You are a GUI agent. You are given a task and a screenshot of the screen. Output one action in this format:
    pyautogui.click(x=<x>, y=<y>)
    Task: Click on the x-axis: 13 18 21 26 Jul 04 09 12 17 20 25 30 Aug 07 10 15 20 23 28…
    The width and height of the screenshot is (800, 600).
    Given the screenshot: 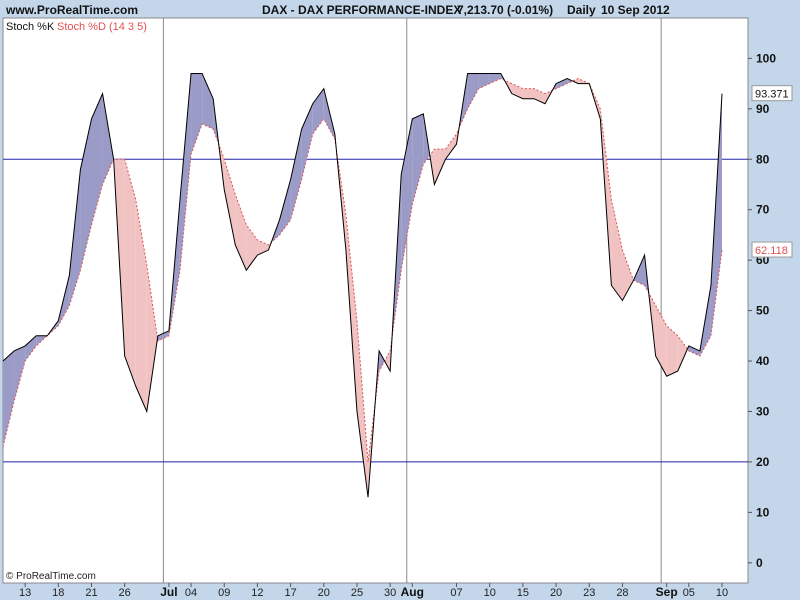 What is the action you would take?
    pyautogui.click(x=373, y=591)
    